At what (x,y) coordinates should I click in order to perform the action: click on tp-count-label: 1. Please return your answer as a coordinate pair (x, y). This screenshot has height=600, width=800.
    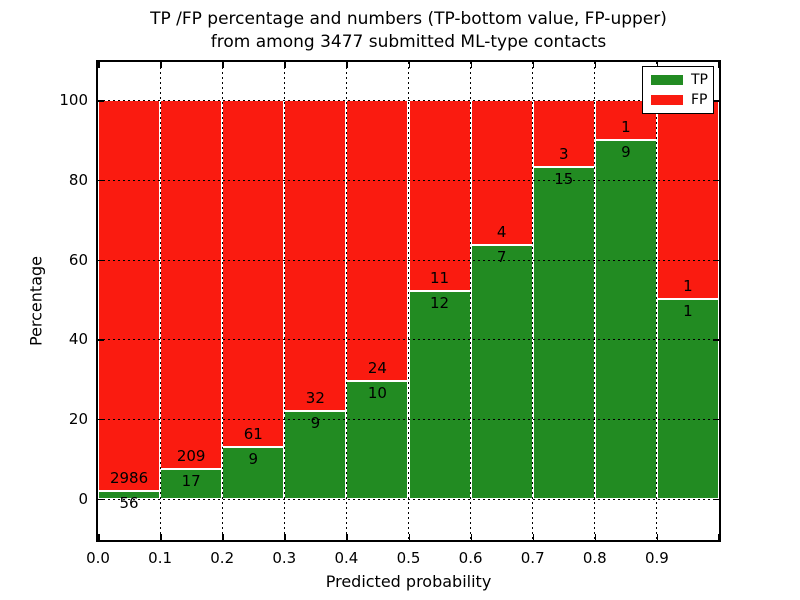
    Looking at the image, I should click on (688, 311).